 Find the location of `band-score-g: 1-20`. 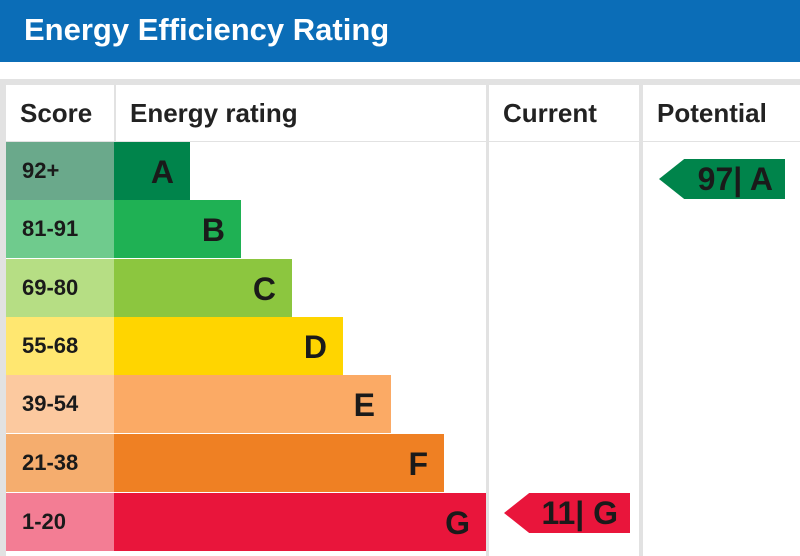

band-score-g: 1-20 is located at coordinates (60, 522).